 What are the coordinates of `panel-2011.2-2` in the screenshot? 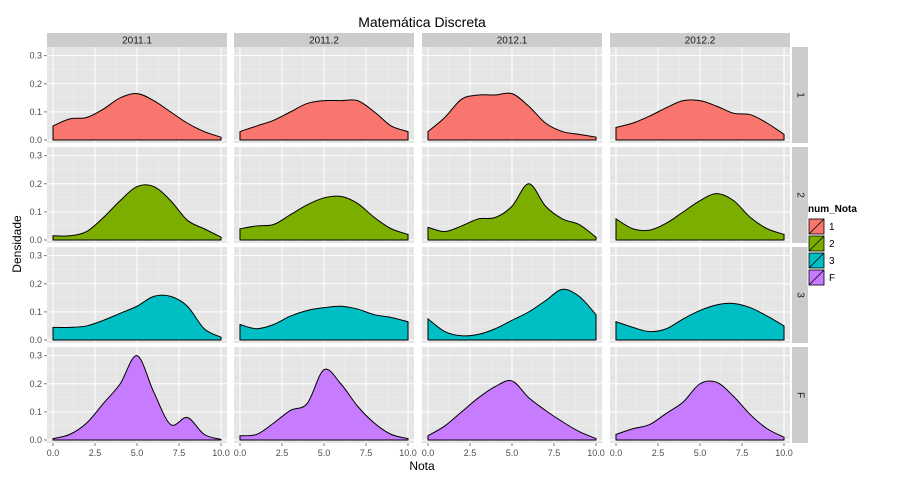 It's located at (324, 195).